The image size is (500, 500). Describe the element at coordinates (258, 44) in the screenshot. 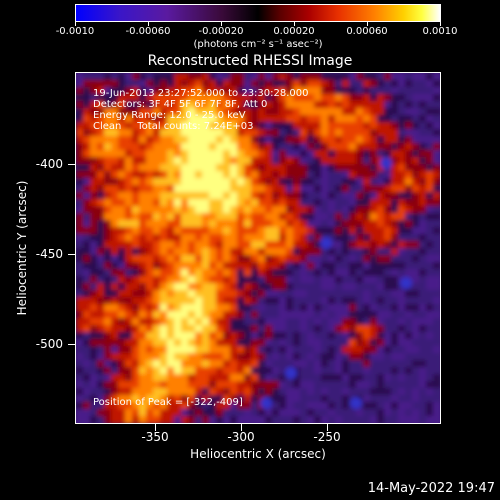

I see `colorbar-units: (photons cm⁻² s⁻¹ asec⁻²)` at that location.